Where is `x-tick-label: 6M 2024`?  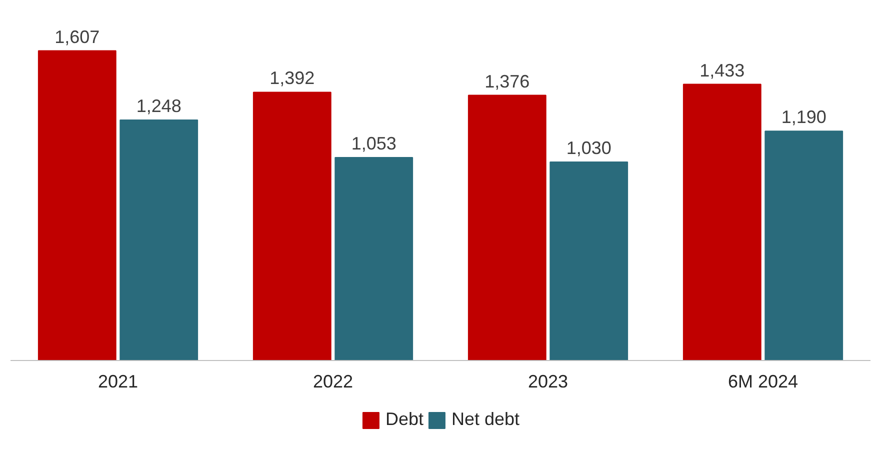 x-tick-label: 6M 2024 is located at coordinates (763, 382).